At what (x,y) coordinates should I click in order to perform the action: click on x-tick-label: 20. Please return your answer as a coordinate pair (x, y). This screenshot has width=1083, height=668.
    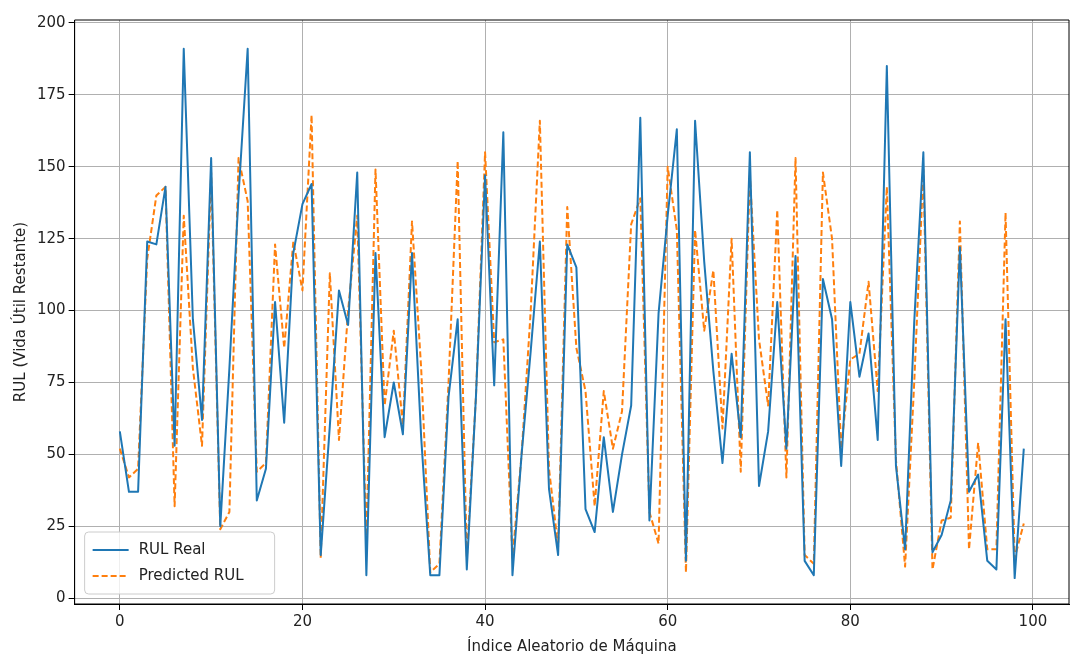
    Looking at the image, I should click on (302, 620).